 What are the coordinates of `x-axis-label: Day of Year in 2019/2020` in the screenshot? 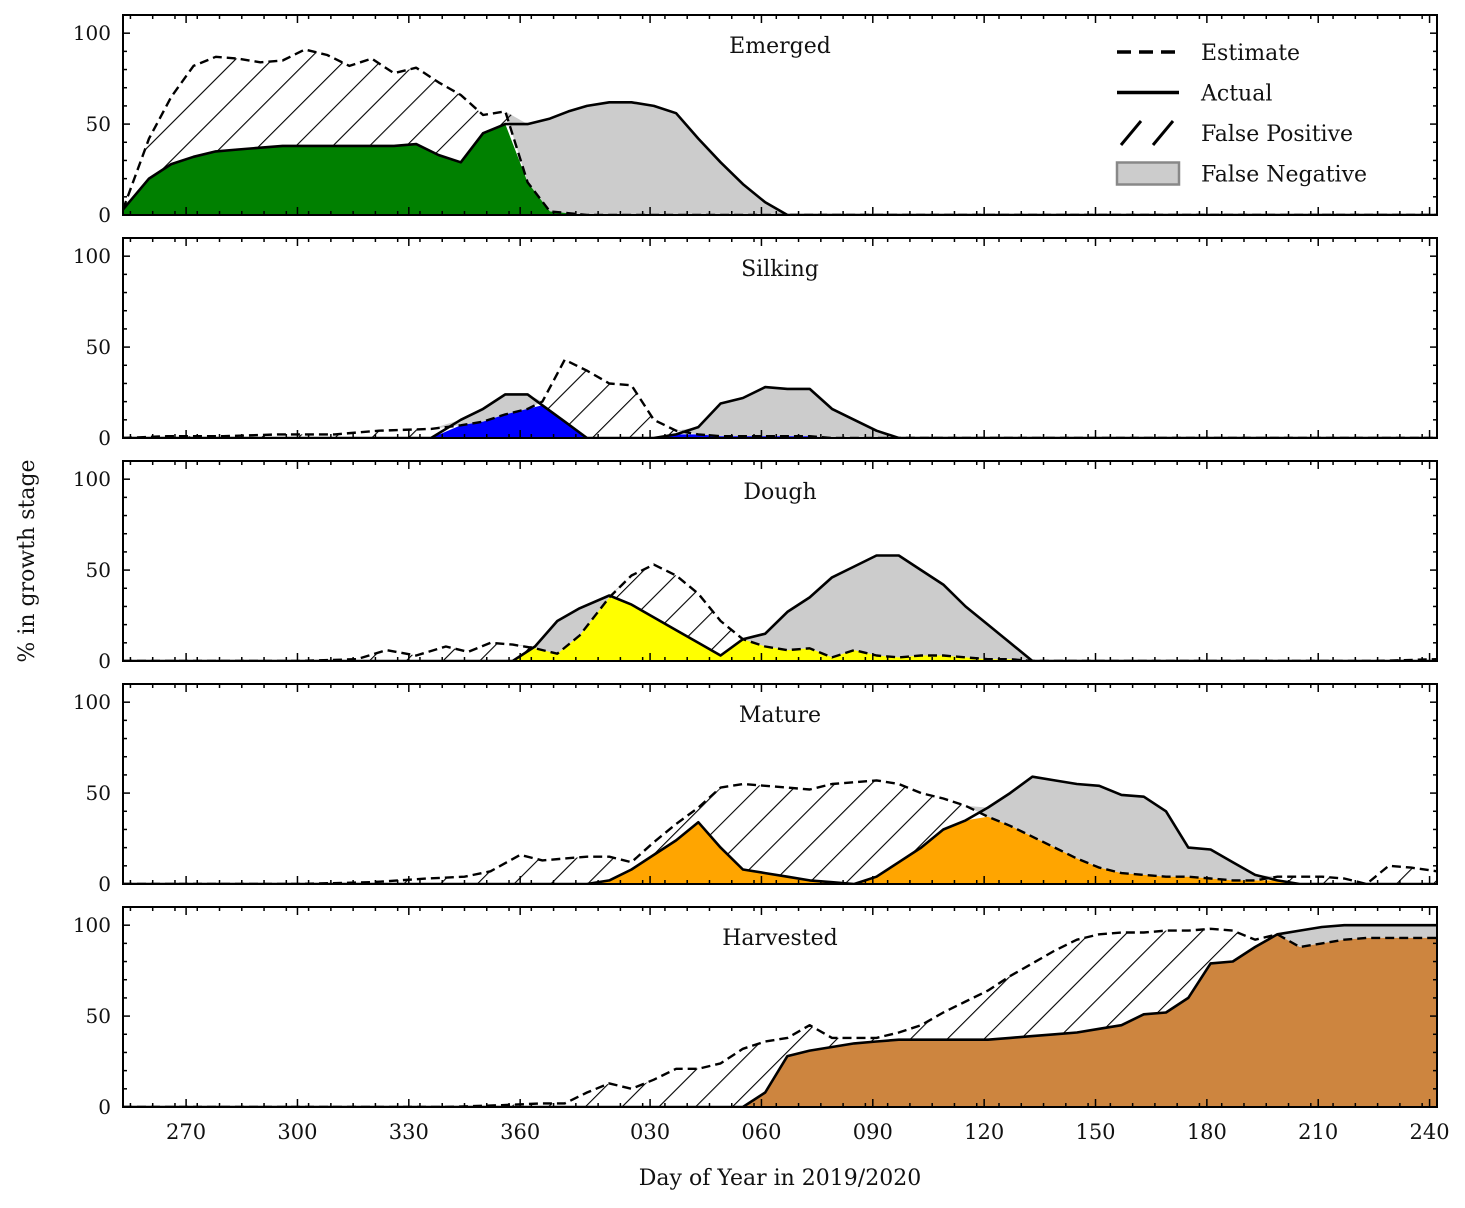 It's located at (780, 1178).